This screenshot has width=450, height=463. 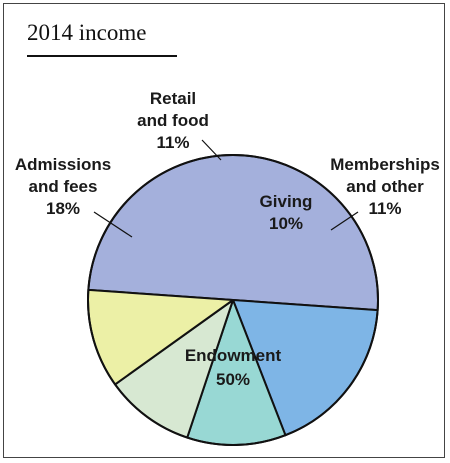 I want to click on slice-label-line: Endowment, so click(x=233, y=355).